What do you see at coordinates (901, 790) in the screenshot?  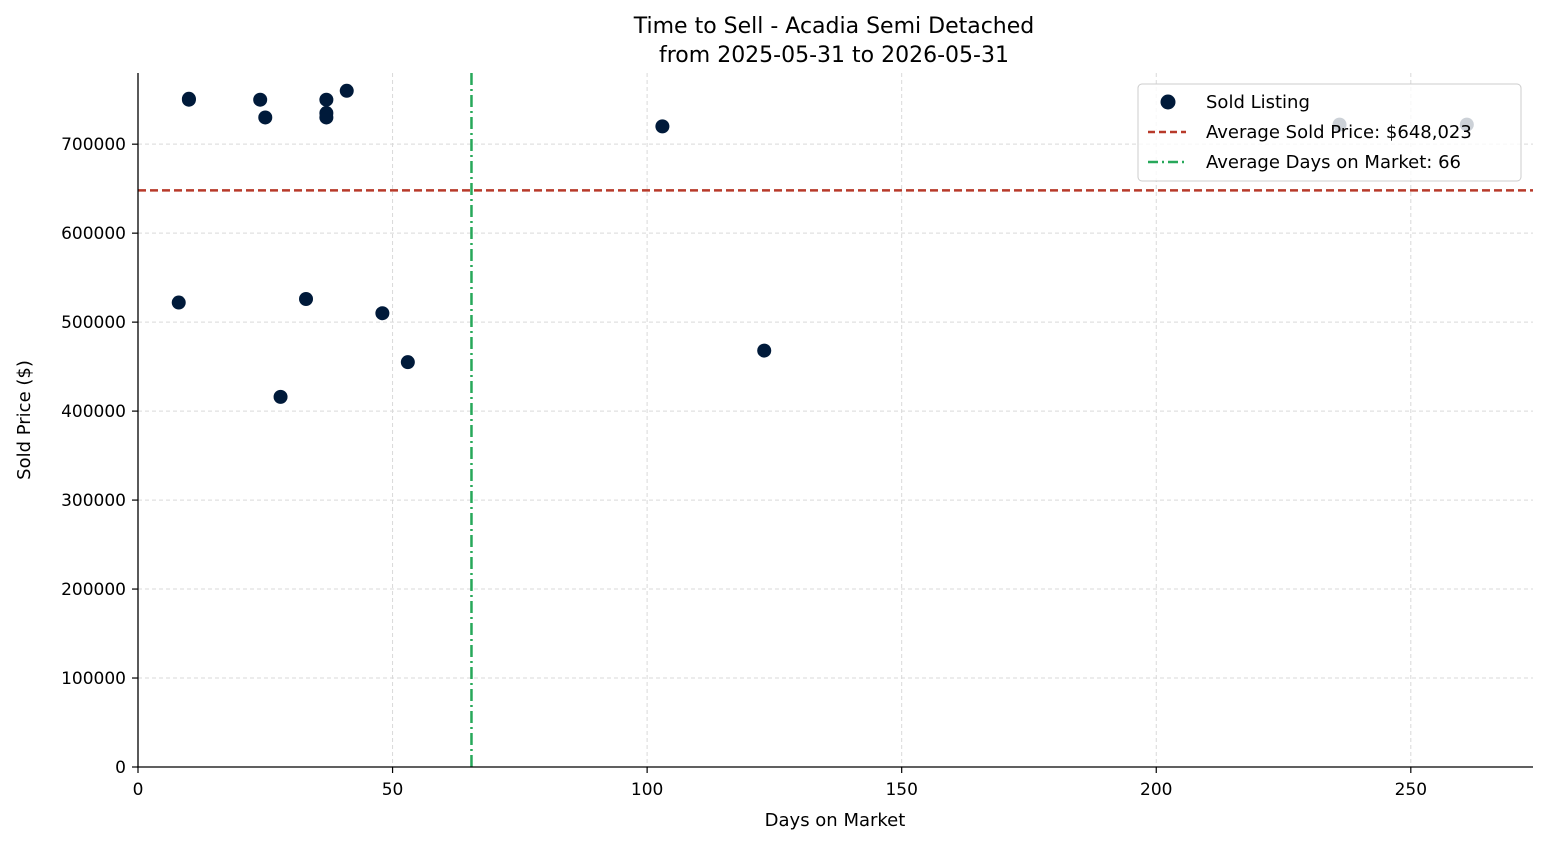 I see `x-tick-label: 150` at bounding box center [901, 790].